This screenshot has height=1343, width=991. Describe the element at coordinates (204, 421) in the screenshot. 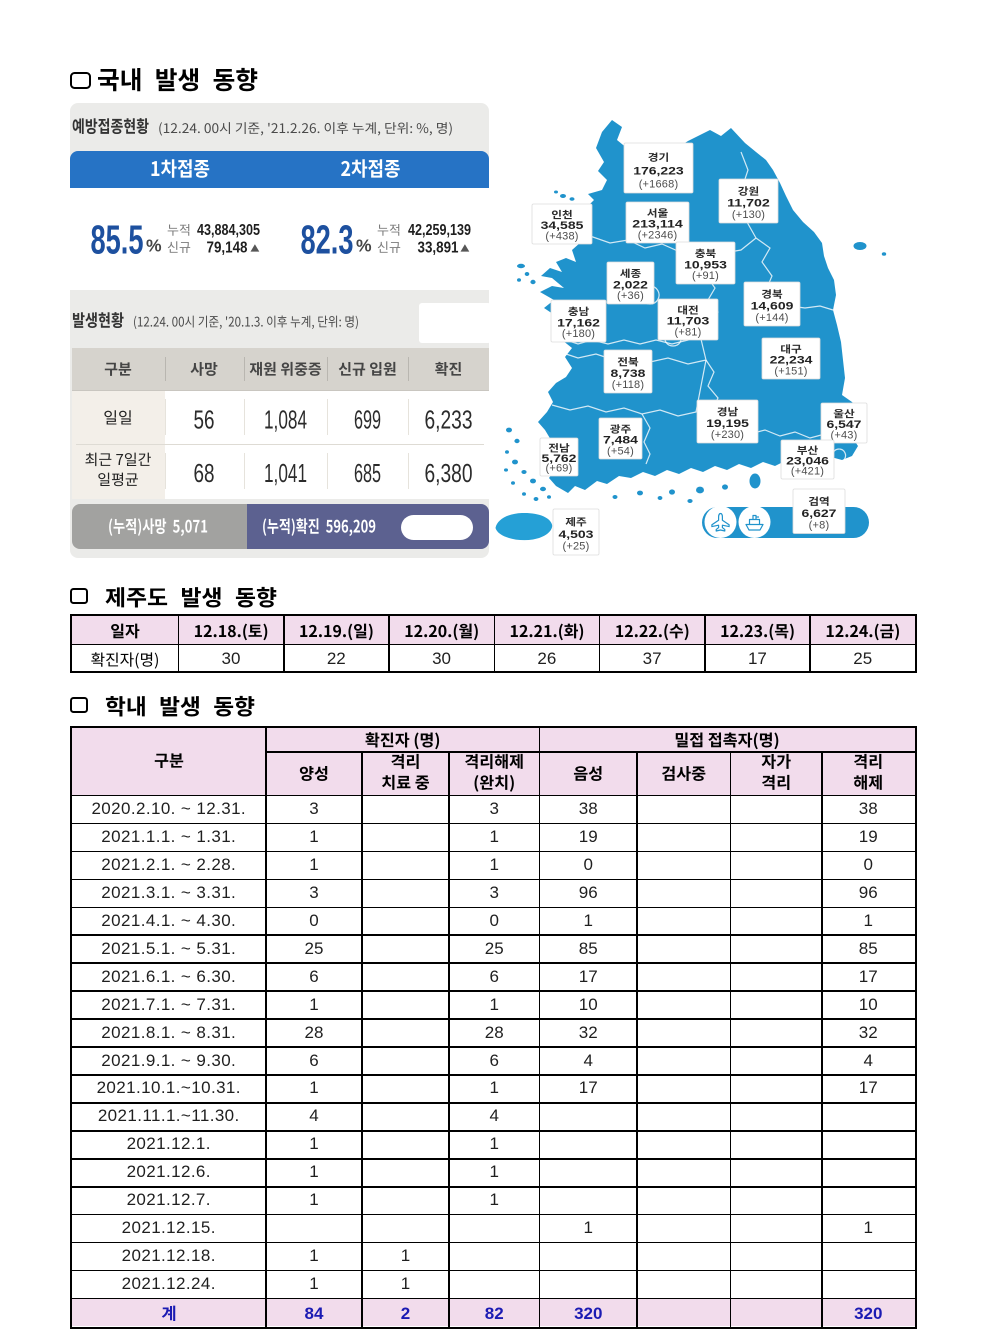

I see `svg-text: 56` at that location.